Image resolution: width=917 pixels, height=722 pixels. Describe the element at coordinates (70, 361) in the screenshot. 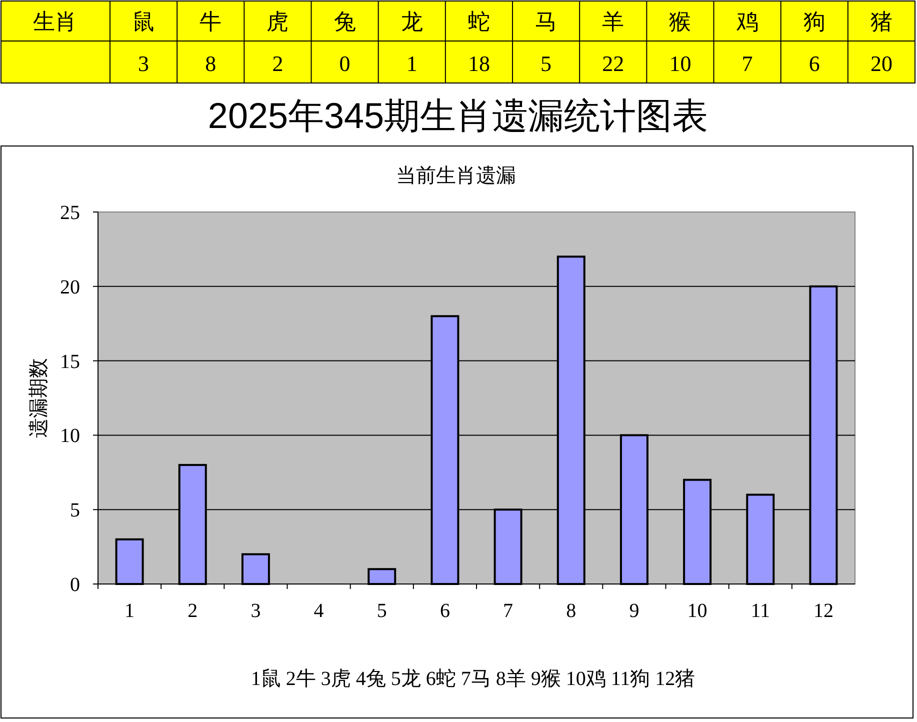

I see `y-tick-label: 15` at that location.